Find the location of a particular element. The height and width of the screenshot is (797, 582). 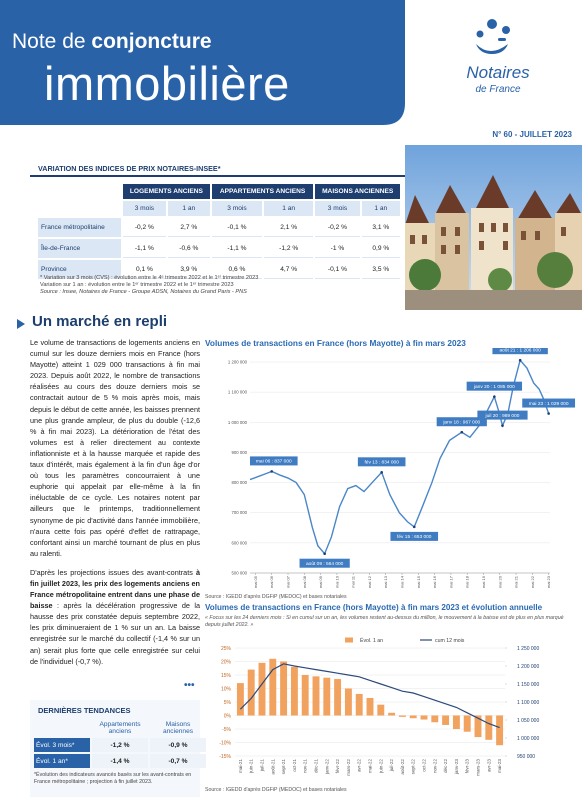

x-tick-label: févr-23 is located at coordinates (467, 766).